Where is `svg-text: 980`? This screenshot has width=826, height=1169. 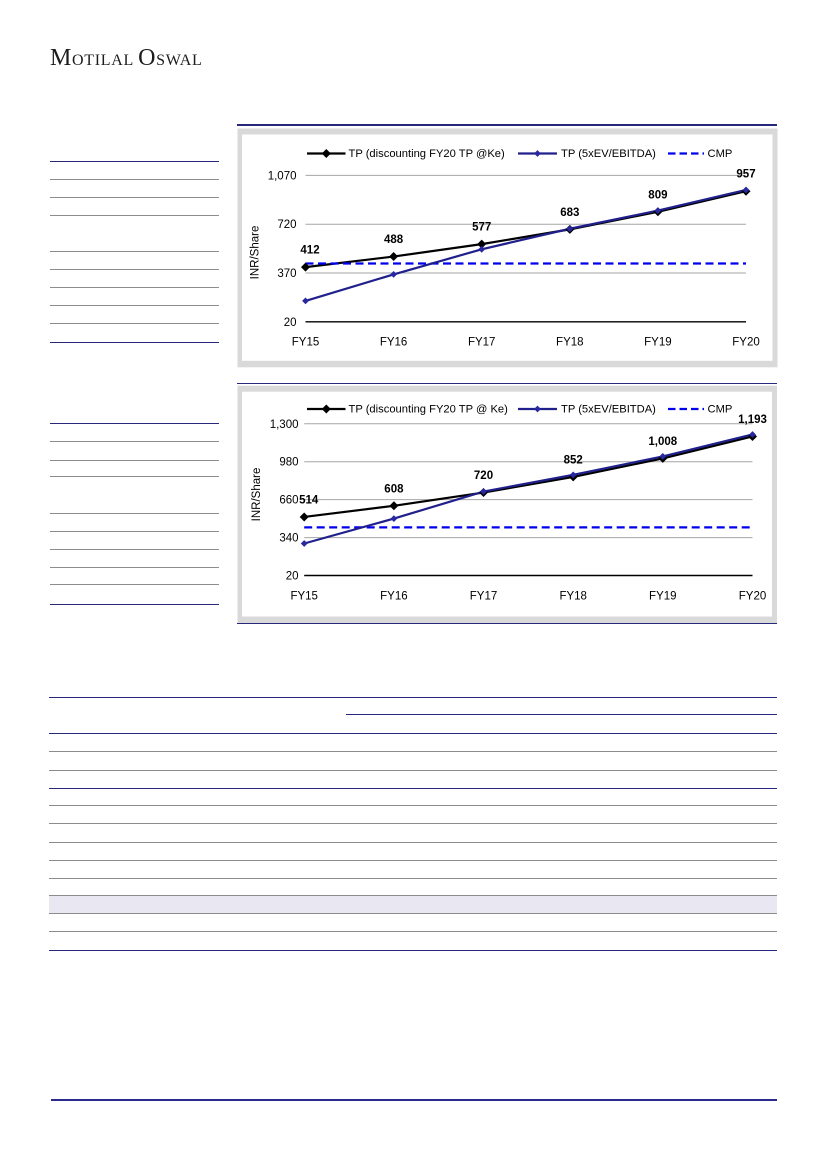
svg-text: 980 is located at coordinates (288, 463).